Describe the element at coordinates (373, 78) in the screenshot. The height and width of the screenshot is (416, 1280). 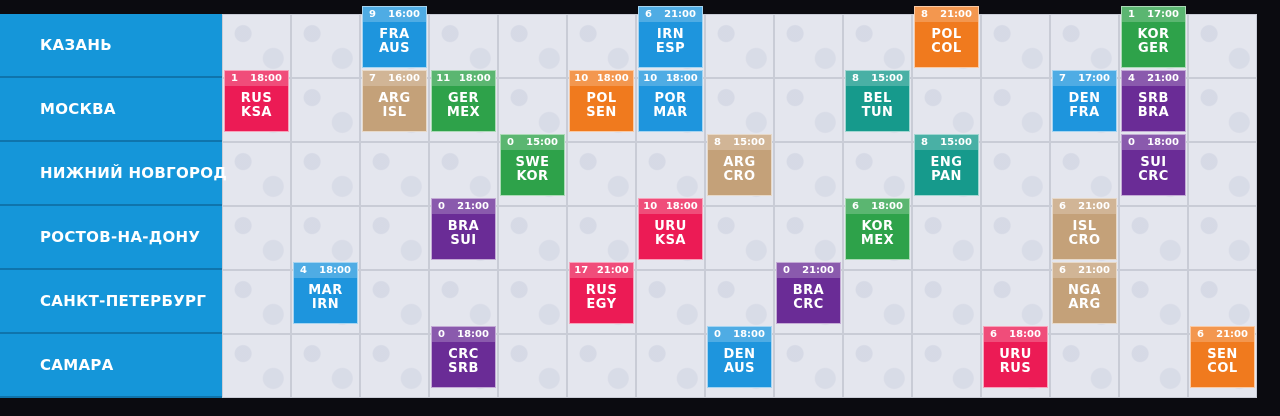
I see `match-number: 7` at that location.